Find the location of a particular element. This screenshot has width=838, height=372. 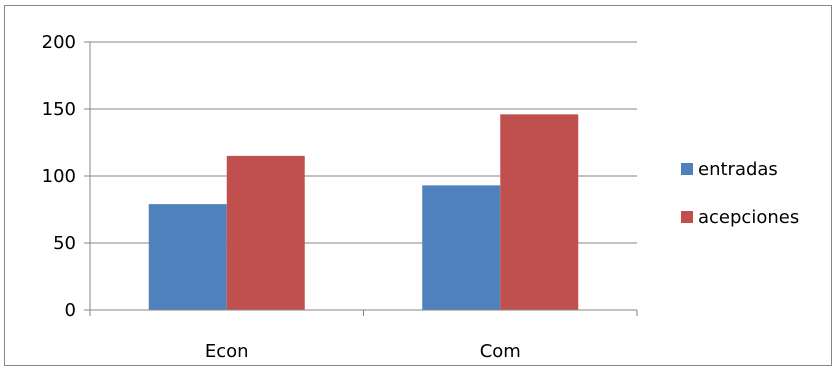

bar-entradas-Com is located at coordinates (461, 247).